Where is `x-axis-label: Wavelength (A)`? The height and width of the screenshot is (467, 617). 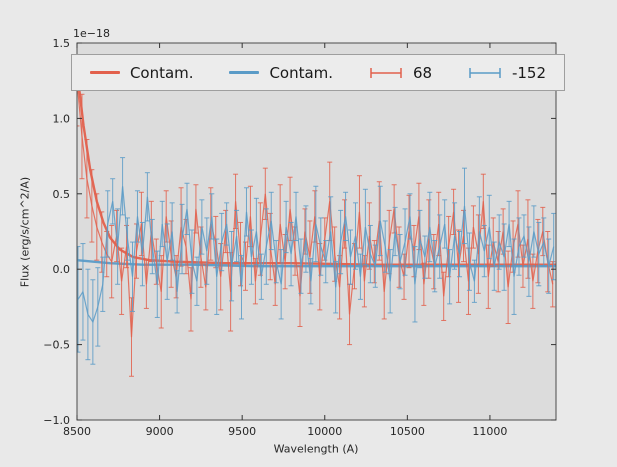
x-axis-label: Wavelength (A) is located at coordinates (316, 449).